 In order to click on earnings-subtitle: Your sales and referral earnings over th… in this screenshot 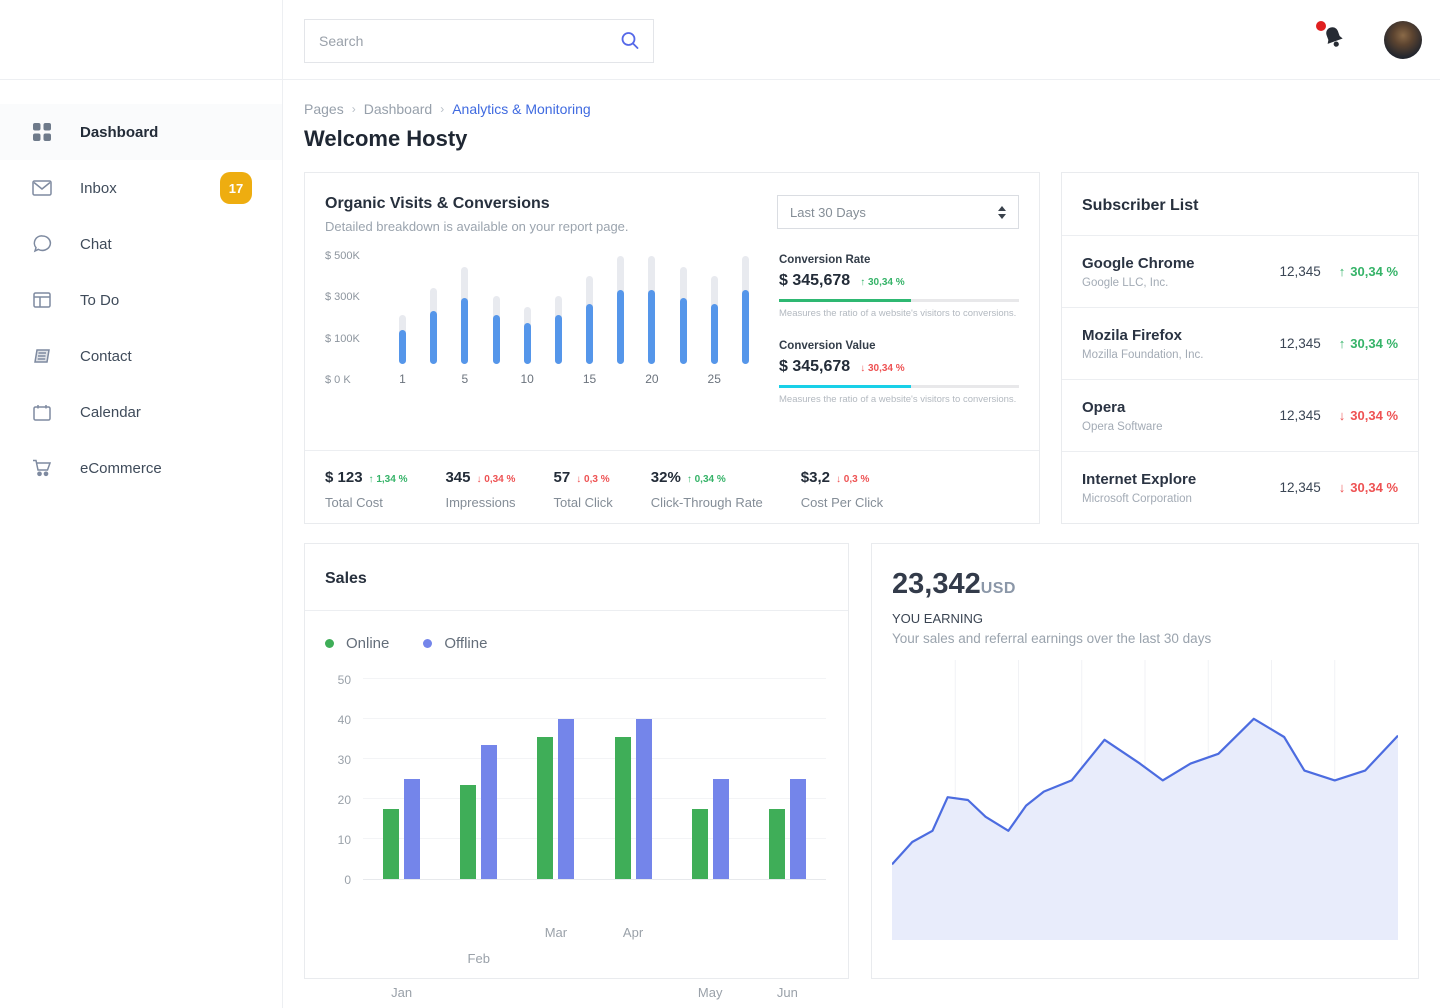, I will do `click(1052, 638)`.